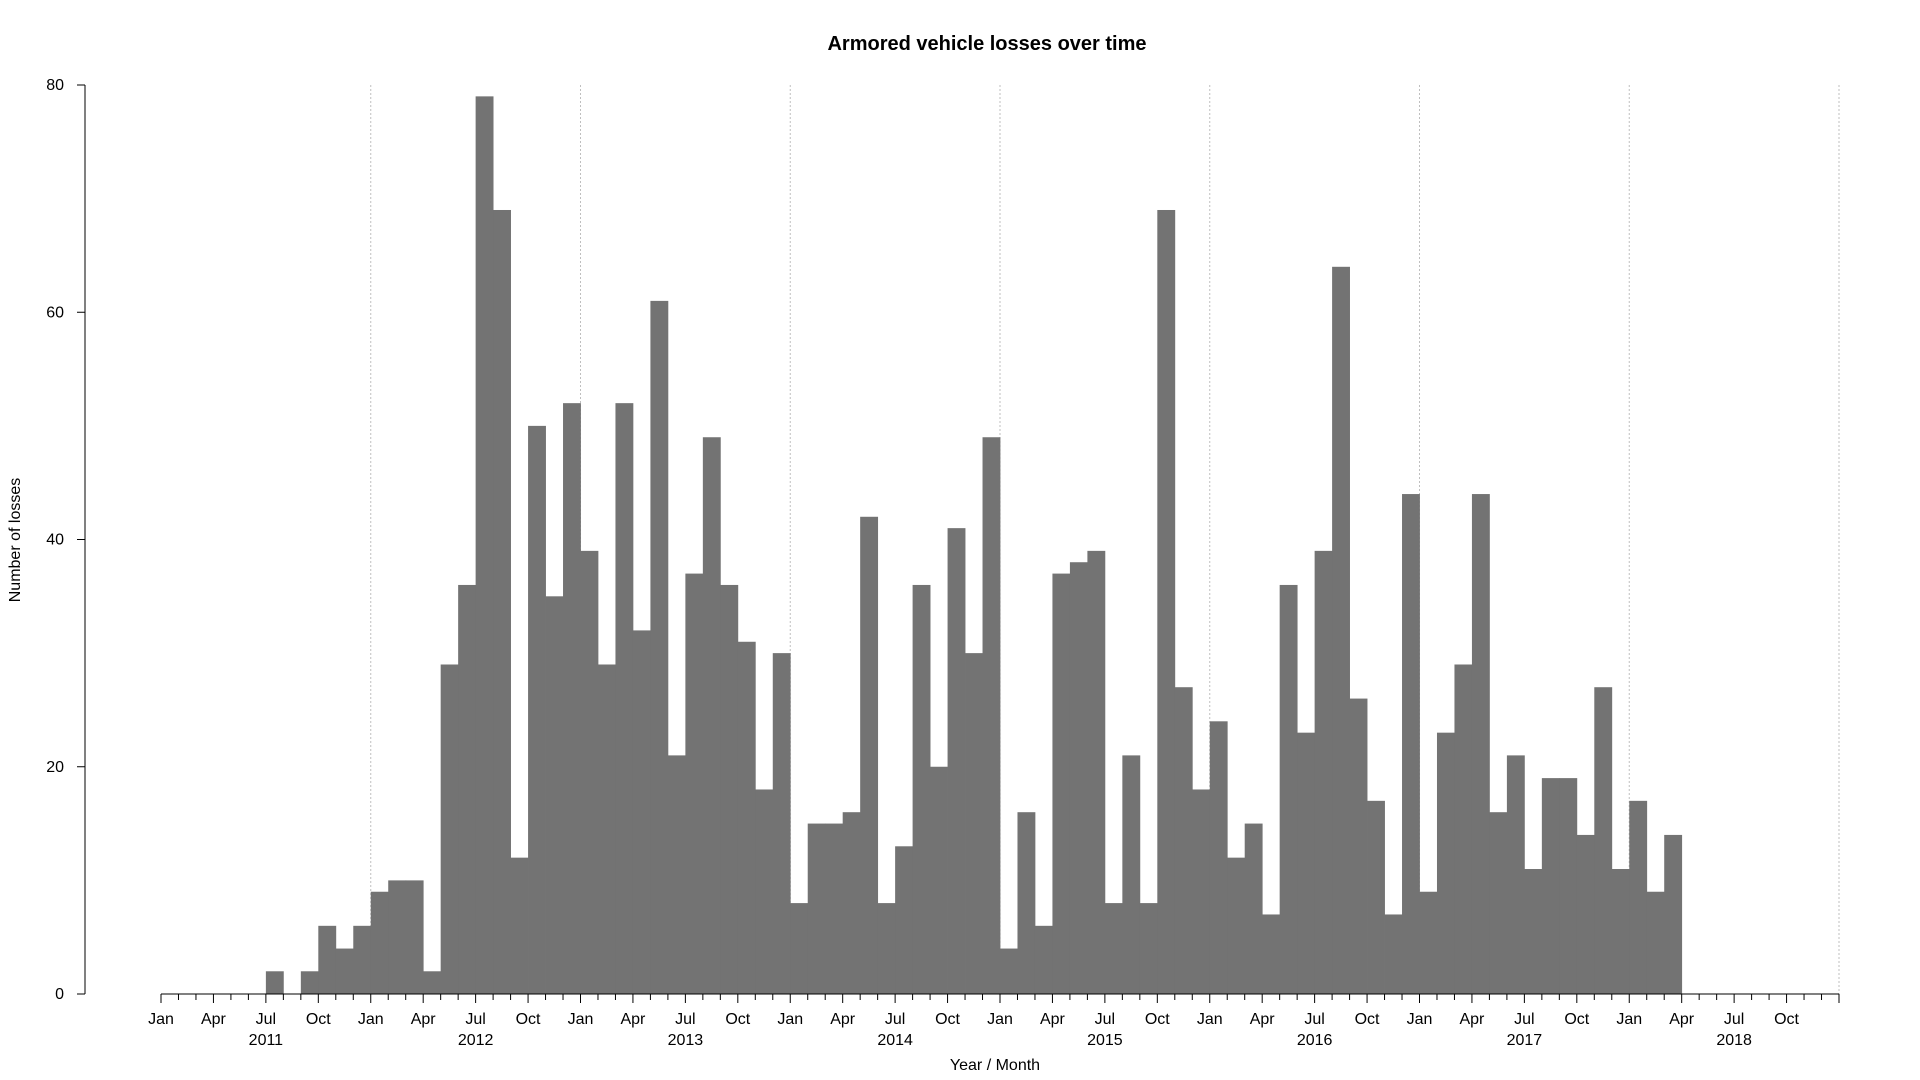 This screenshot has height=1080, width=1920. What do you see at coordinates (476, 1040) in the screenshot?
I see `x-year-label: 2012` at bounding box center [476, 1040].